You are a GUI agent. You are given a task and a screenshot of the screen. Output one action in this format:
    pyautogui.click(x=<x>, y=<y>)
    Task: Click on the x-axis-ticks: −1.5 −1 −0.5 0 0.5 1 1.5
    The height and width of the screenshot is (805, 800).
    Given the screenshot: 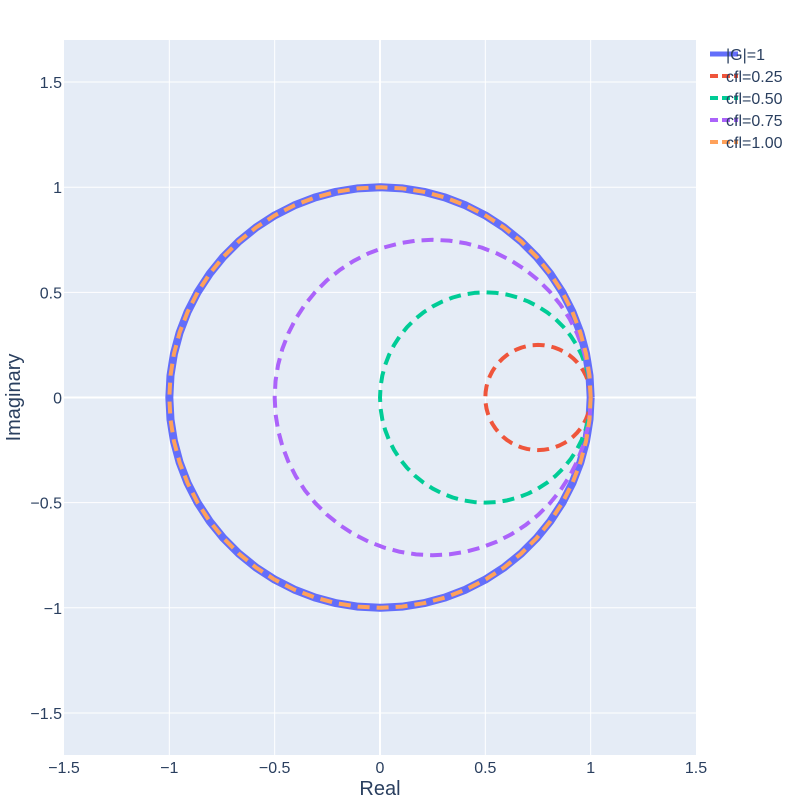 What is the action you would take?
    pyautogui.click(x=377, y=768)
    